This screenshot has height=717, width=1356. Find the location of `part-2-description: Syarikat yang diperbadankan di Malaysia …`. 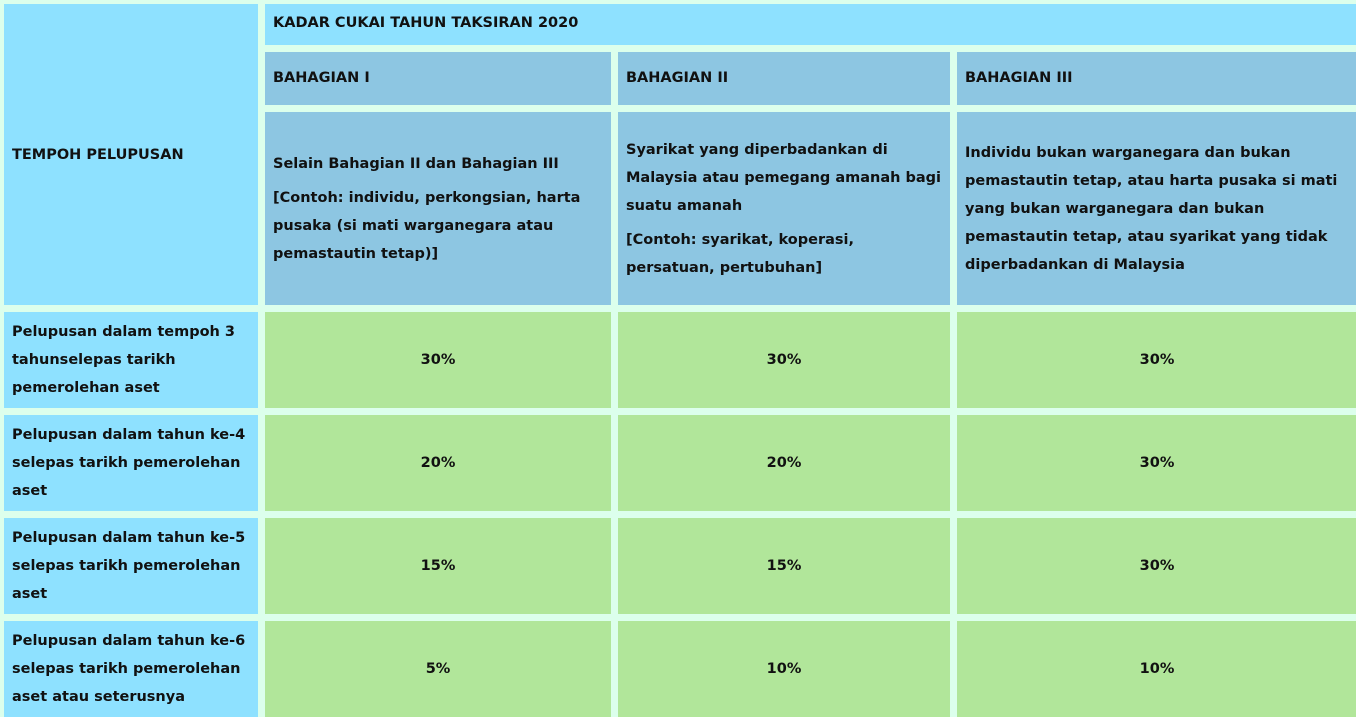

part-2-description: Syarikat yang diperbadankan di Malaysia … is located at coordinates (784, 208).